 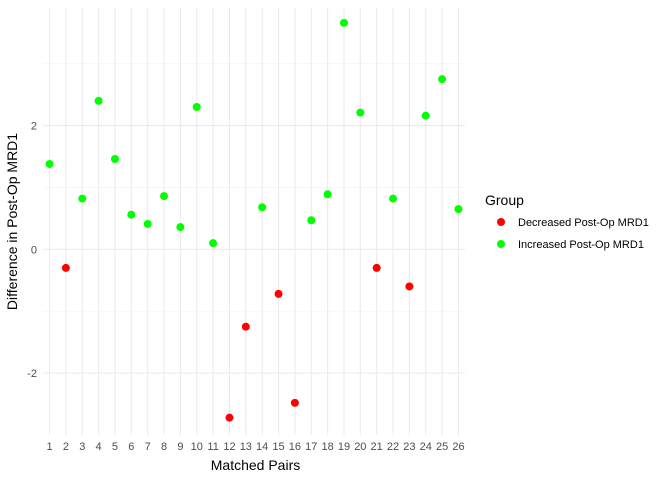 I want to click on x-tick-label: 6, so click(x=131, y=447).